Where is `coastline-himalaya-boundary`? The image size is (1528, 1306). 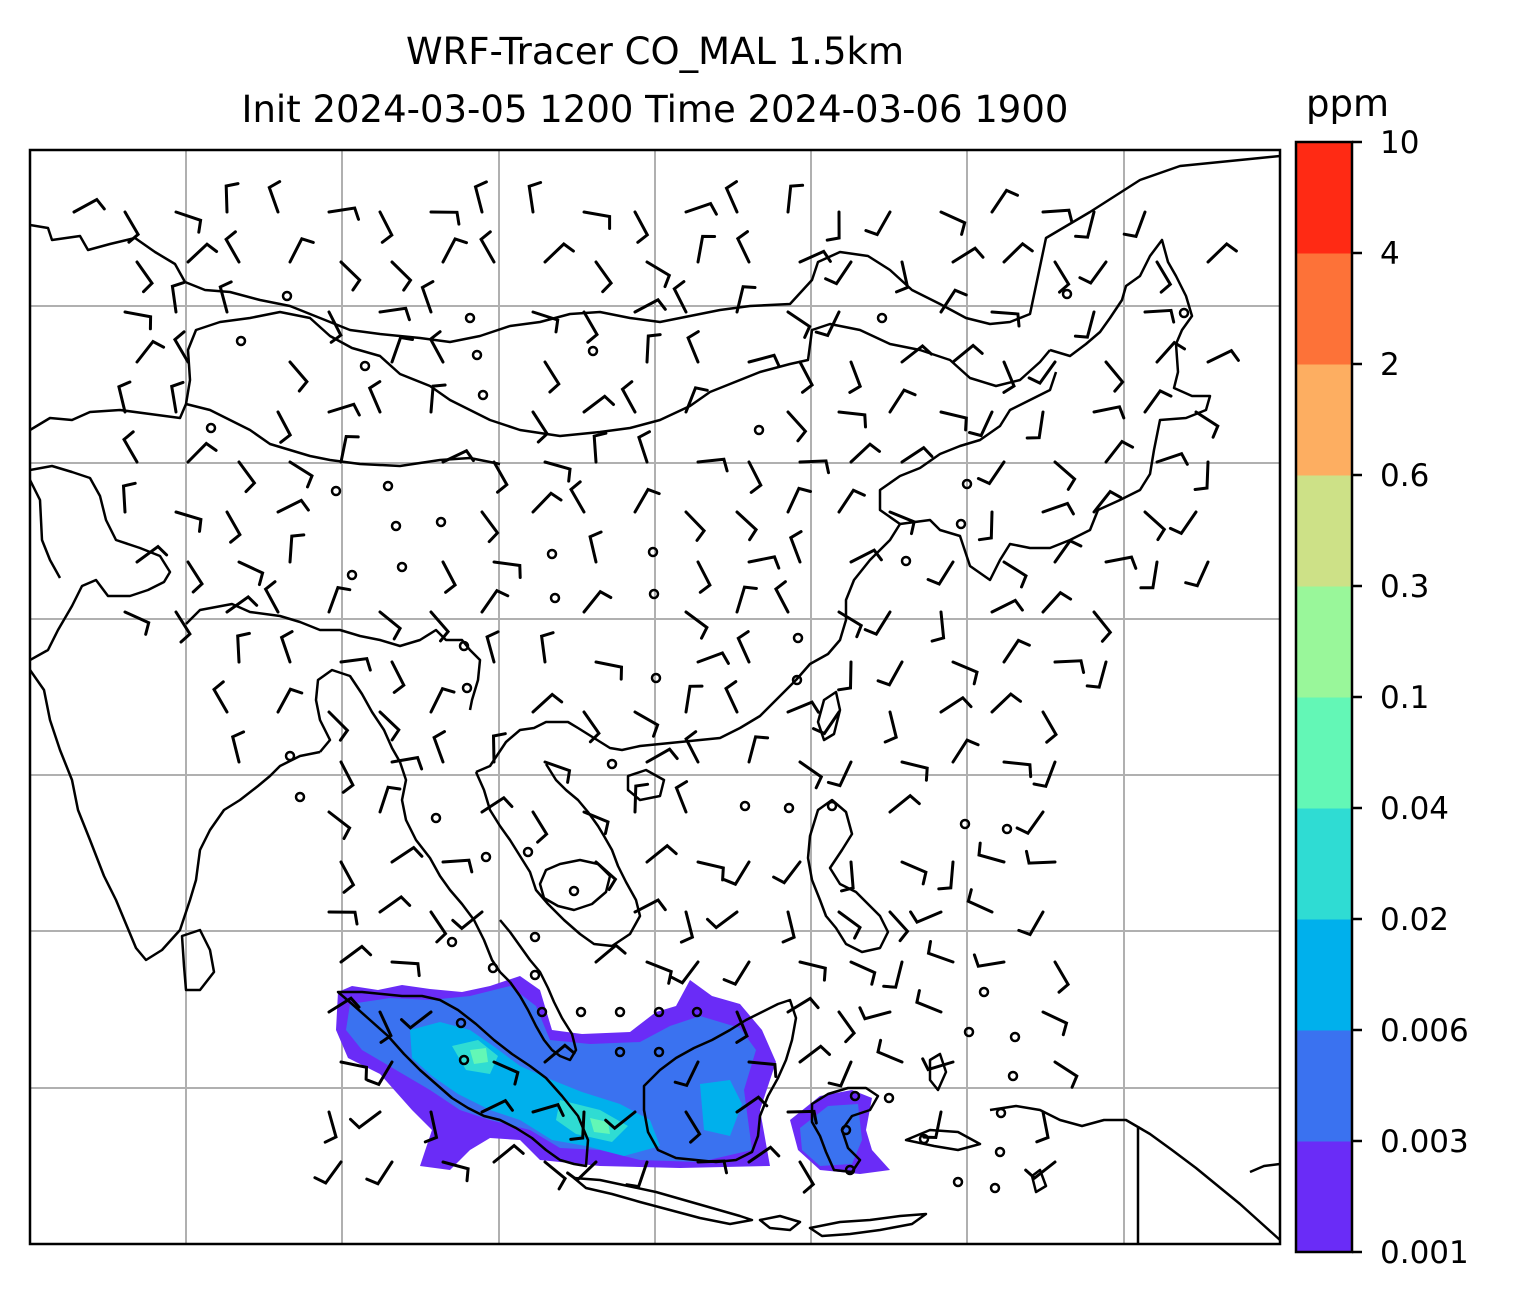
coastline-himalaya-boundary is located at coordinates (333, 656).